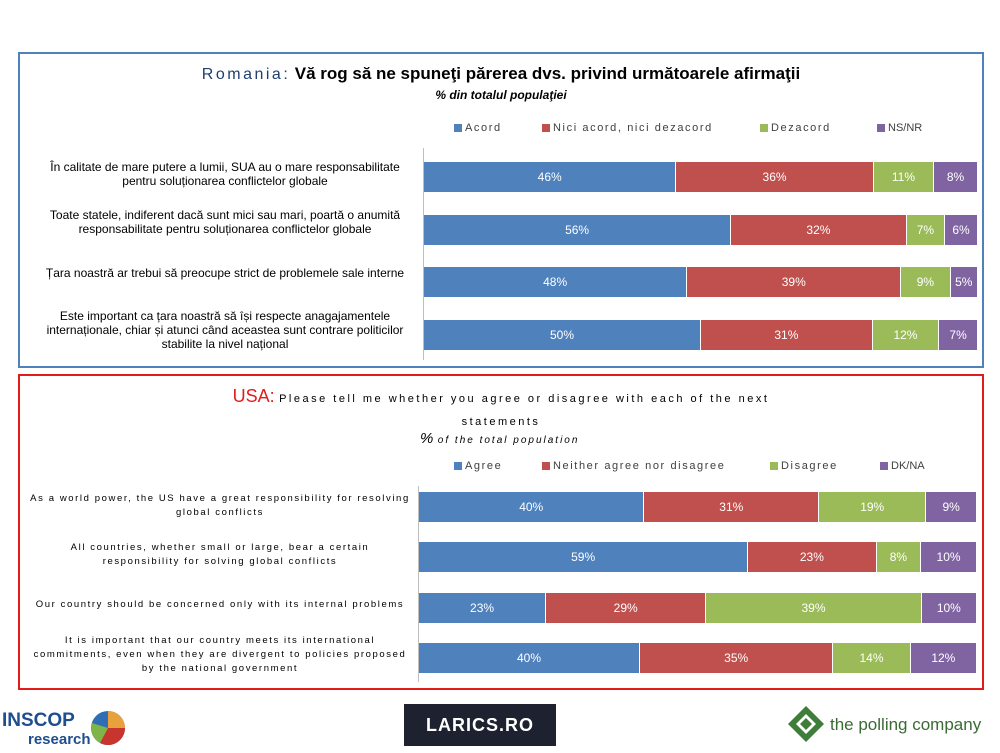 This screenshot has width=1000, height=753. Describe the element at coordinates (639, 466) in the screenshot. I see `legend-label: Neither agree nor disagree` at that location.